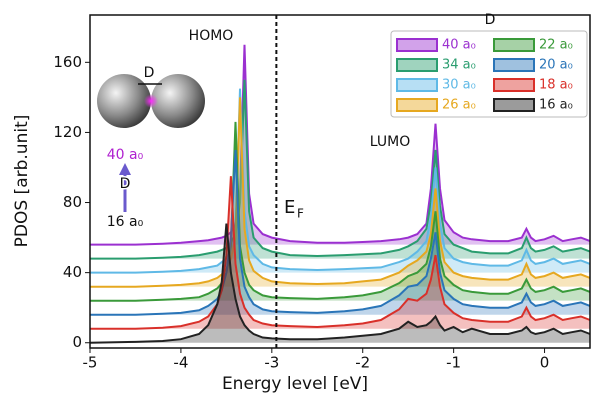 The height and width of the screenshot is (396, 593). Describe the element at coordinates (289, 207) in the screenshot. I see `annotation: E` at that location.